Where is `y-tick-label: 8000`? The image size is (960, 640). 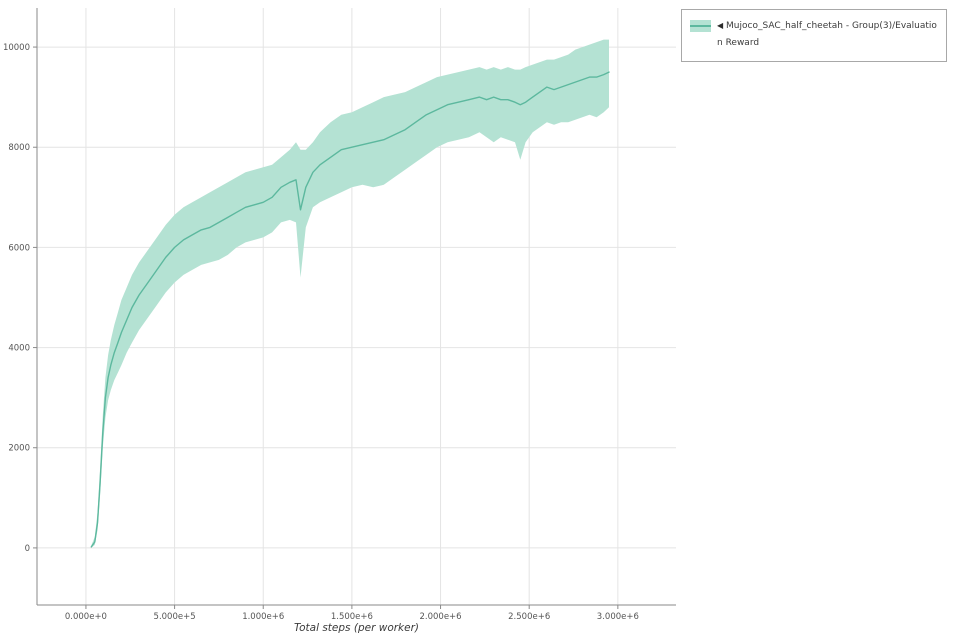 y-tick-label: 8000 is located at coordinates (19, 148).